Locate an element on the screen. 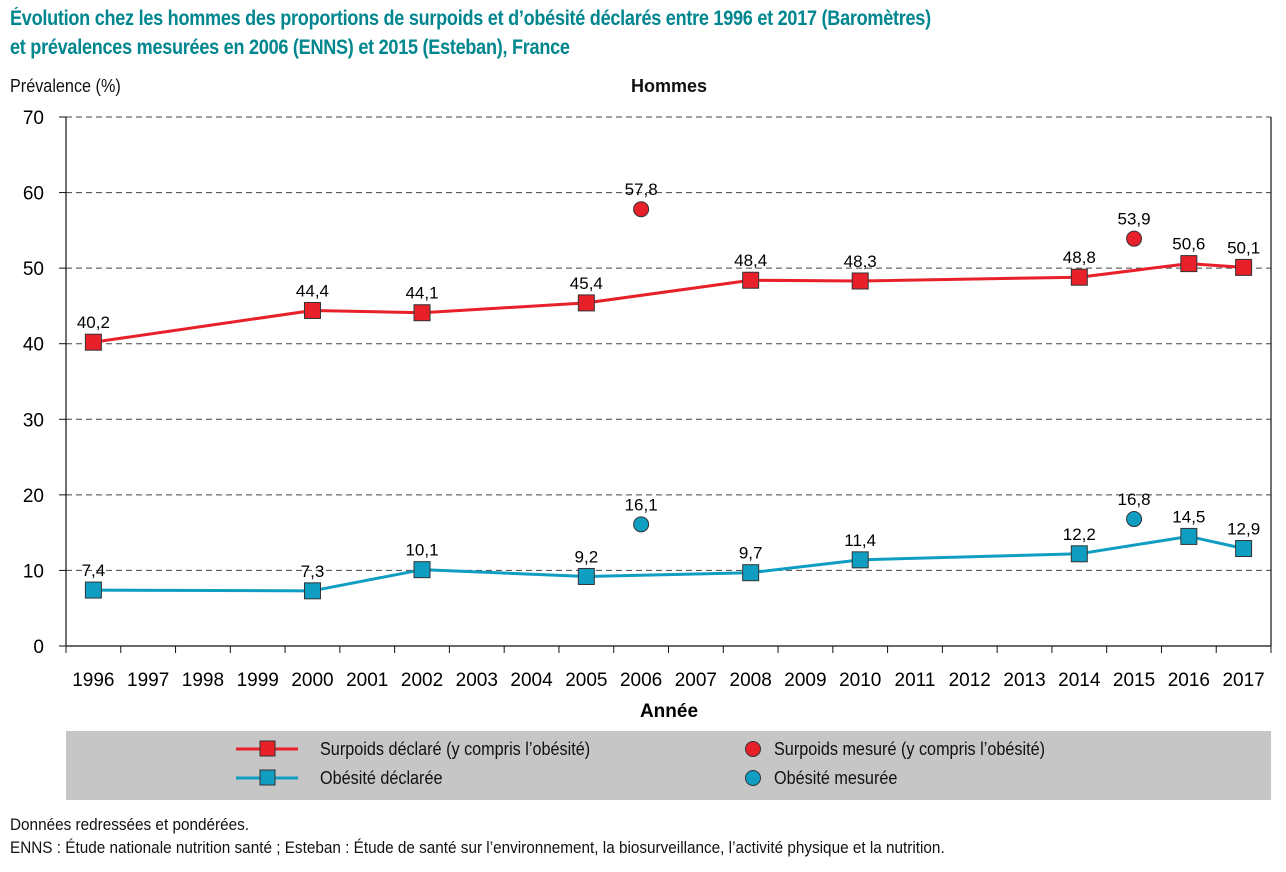 Image resolution: width=1286 pixels, height=872 pixels. data-label: 53,9 is located at coordinates (1134, 219).